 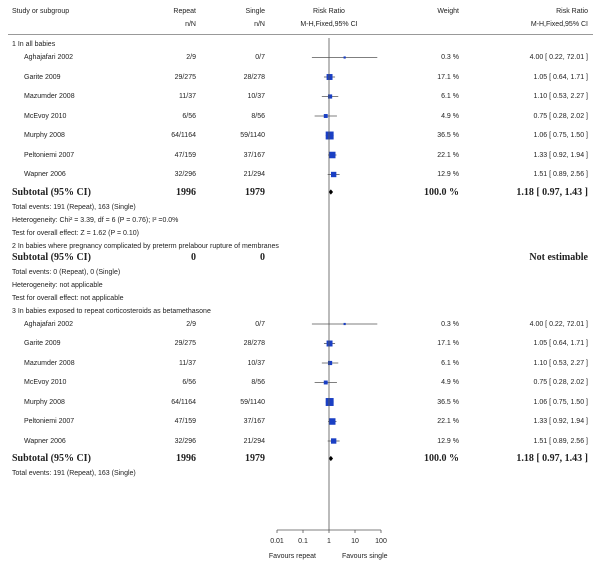 What do you see at coordinates (74, 207) in the screenshot?
I see `group-note: Total events: 191 (Repeat), 163 (Single)` at bounding box center [74, 207].